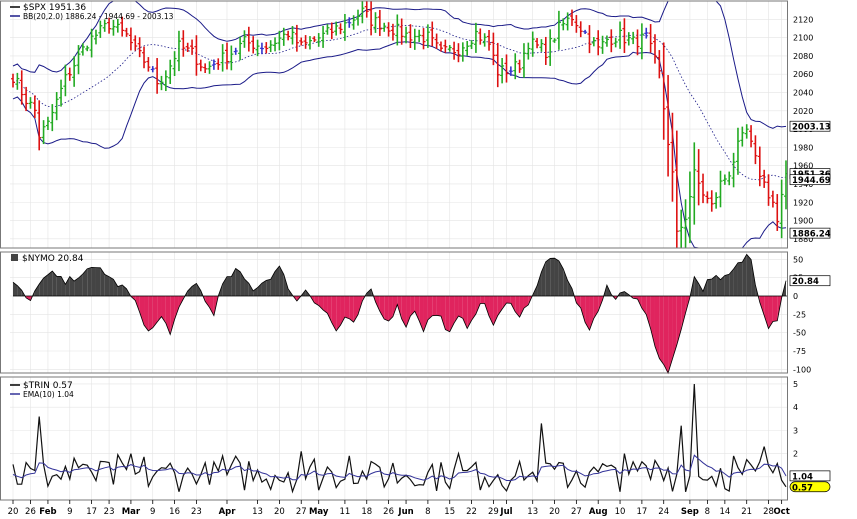 The width and height of the screenshot is (857, 519). I want to click on x-tick-label: Mar, so click(131, 512).